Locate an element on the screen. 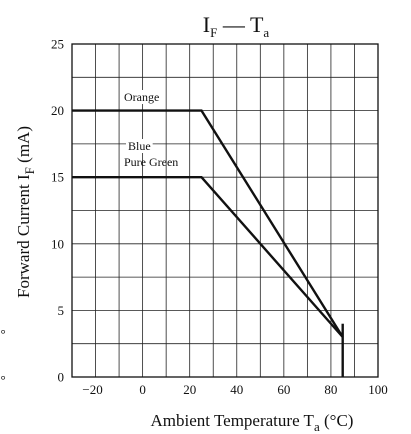 The image size is (411, 434). series-label-blue: Blue is located at coordinates (139, 146).